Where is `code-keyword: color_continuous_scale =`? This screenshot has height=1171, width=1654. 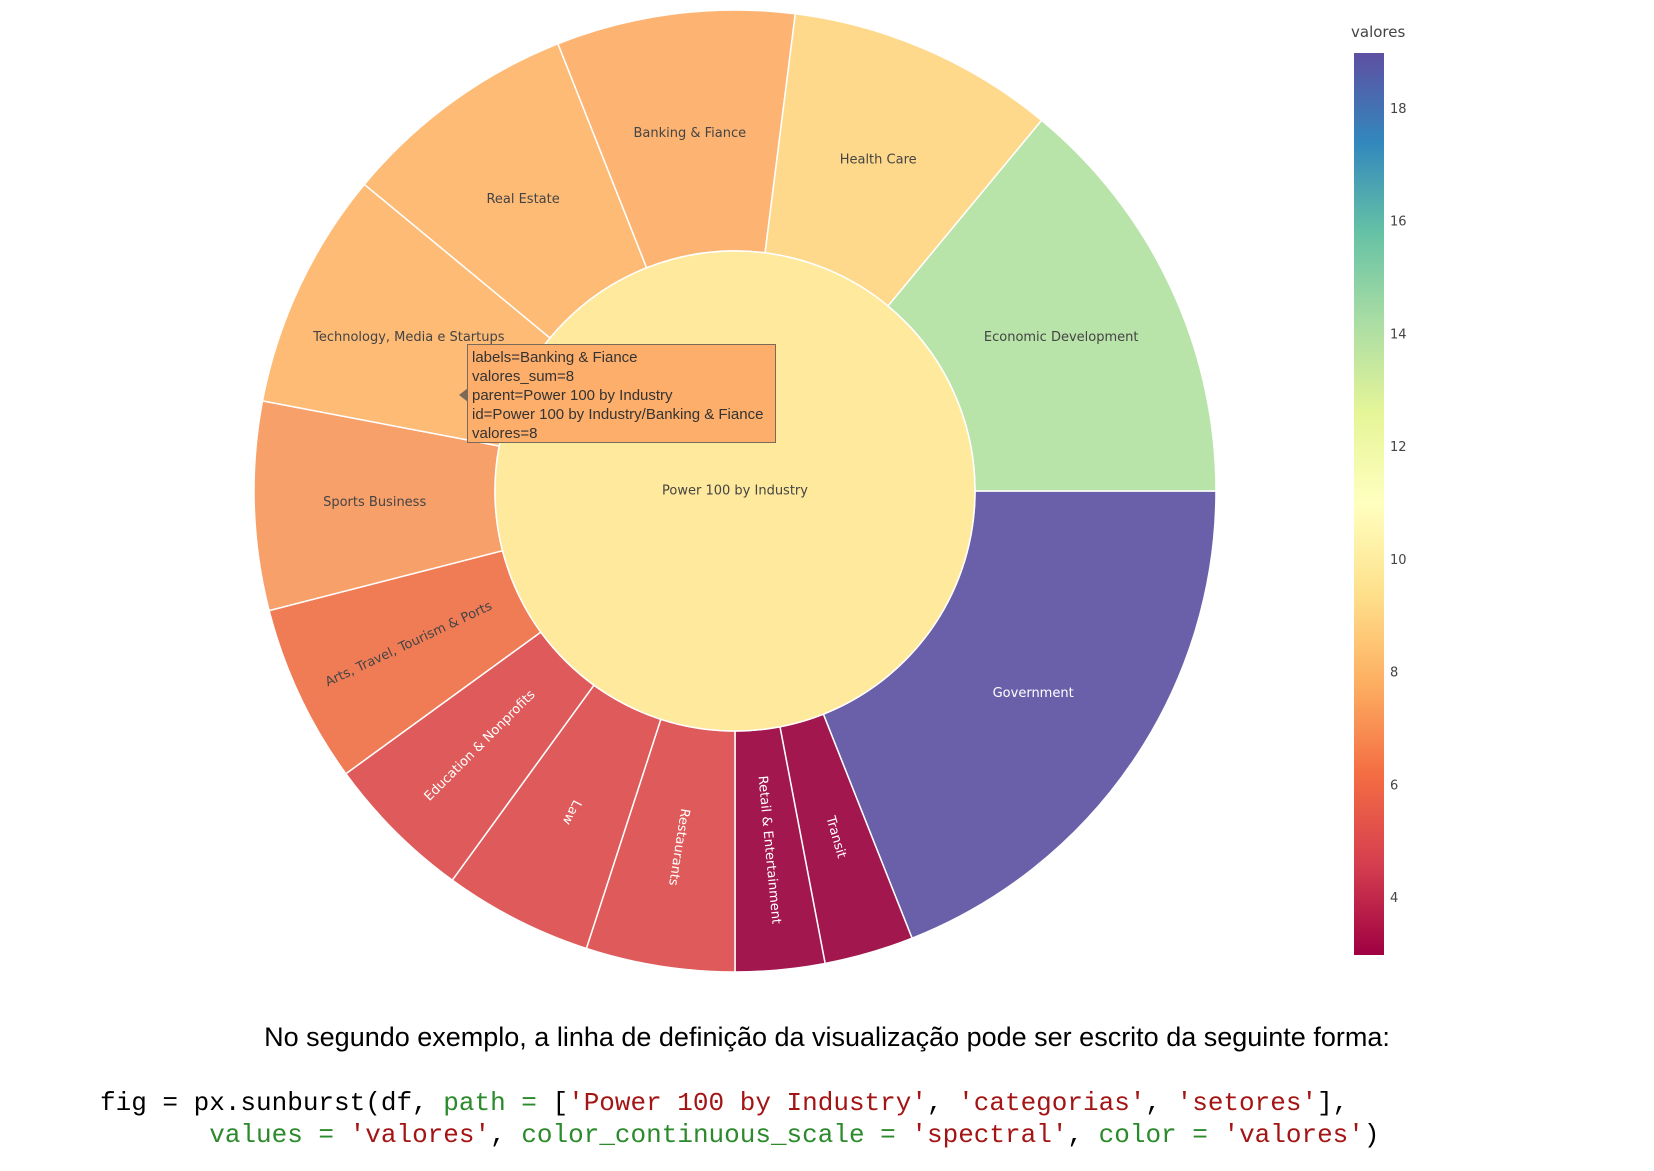 code-keyword: color_continuous_scale = is located at coordinates (716, 1135).